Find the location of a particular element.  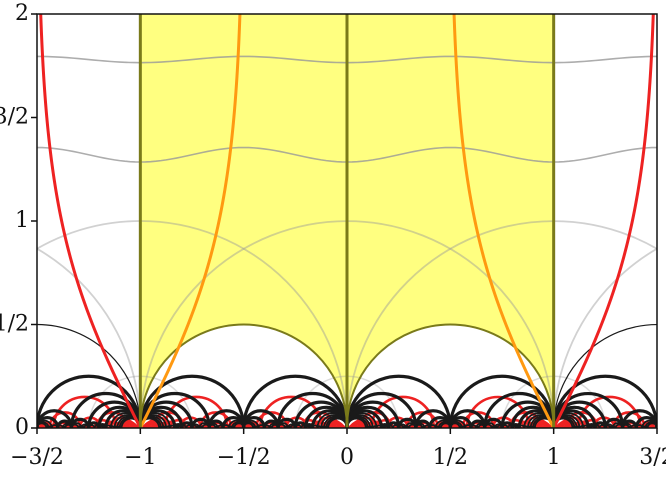

y-tick-label: 0 is located at coordinates (22, 427).